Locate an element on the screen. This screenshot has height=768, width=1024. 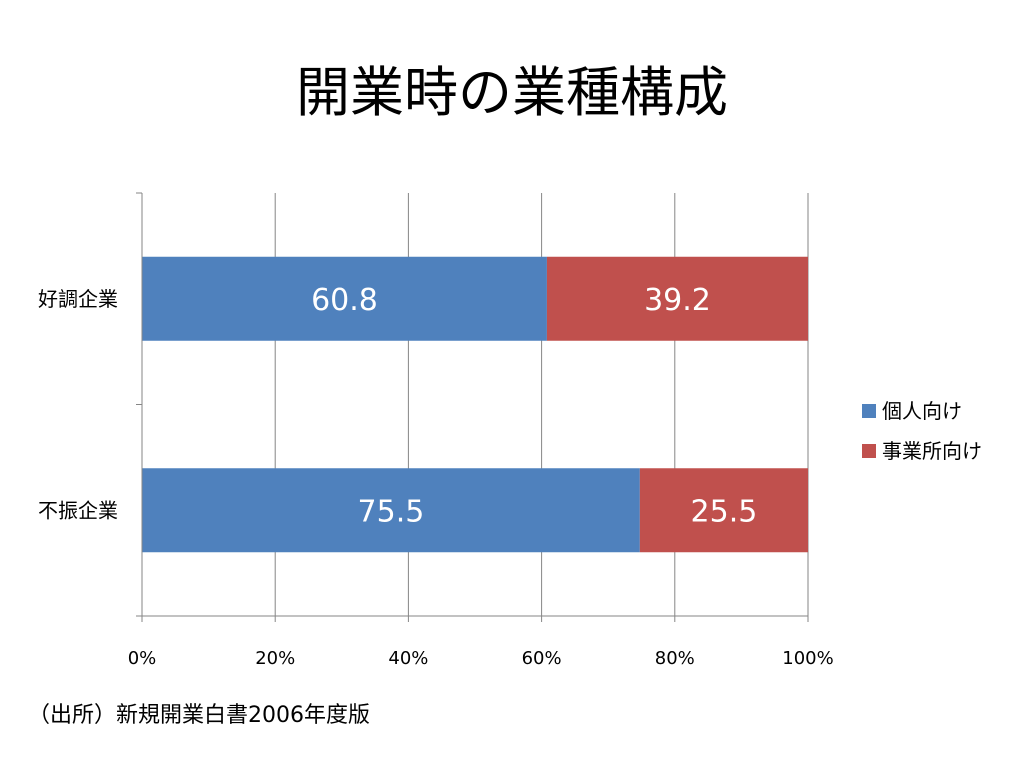
x-tick-label: 60% is located at coordinates (542, 658).